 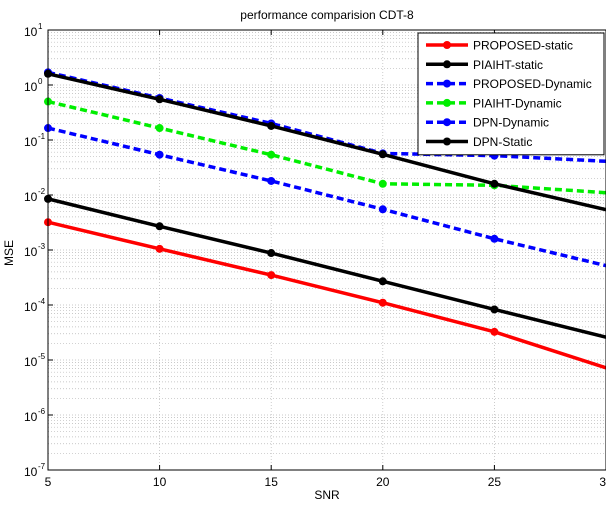 I want to click on y-tick-exponent: -1, so click(x=42, y=136).